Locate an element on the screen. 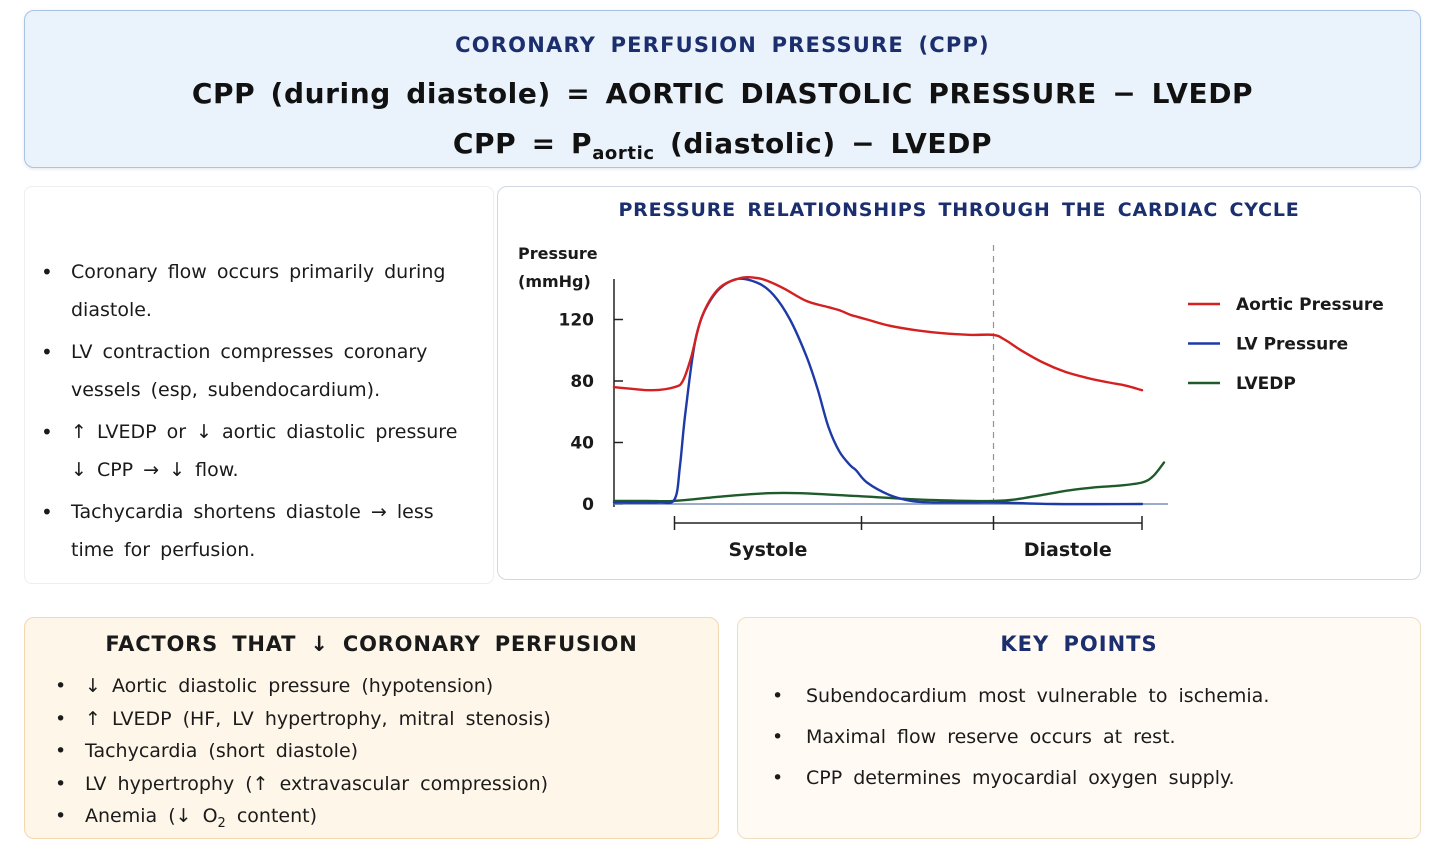 The width and height of the screenshot is (1440, 868). formula-secondary-suffix: (diastolic) − LVEDP is located at coordinates (823, 143).